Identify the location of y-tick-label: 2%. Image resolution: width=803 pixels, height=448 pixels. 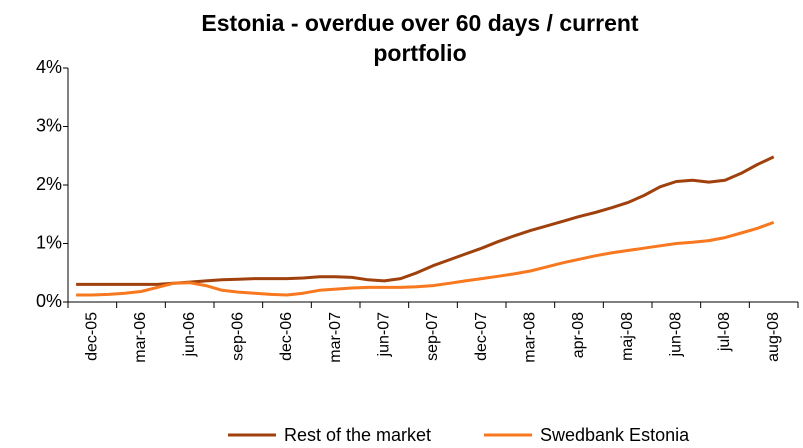
(49, 184).